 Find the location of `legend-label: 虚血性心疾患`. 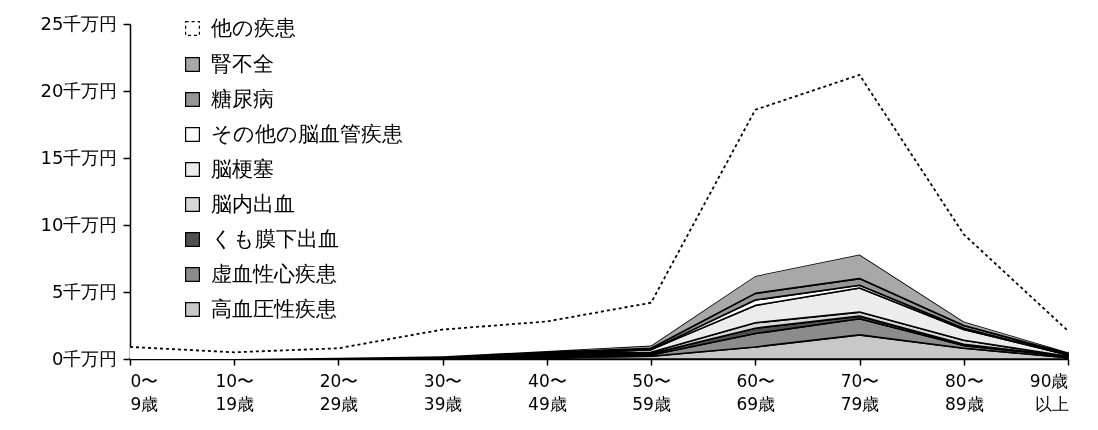

legend-label: 虚血性心疾患 is located at coordinates (274, 273).